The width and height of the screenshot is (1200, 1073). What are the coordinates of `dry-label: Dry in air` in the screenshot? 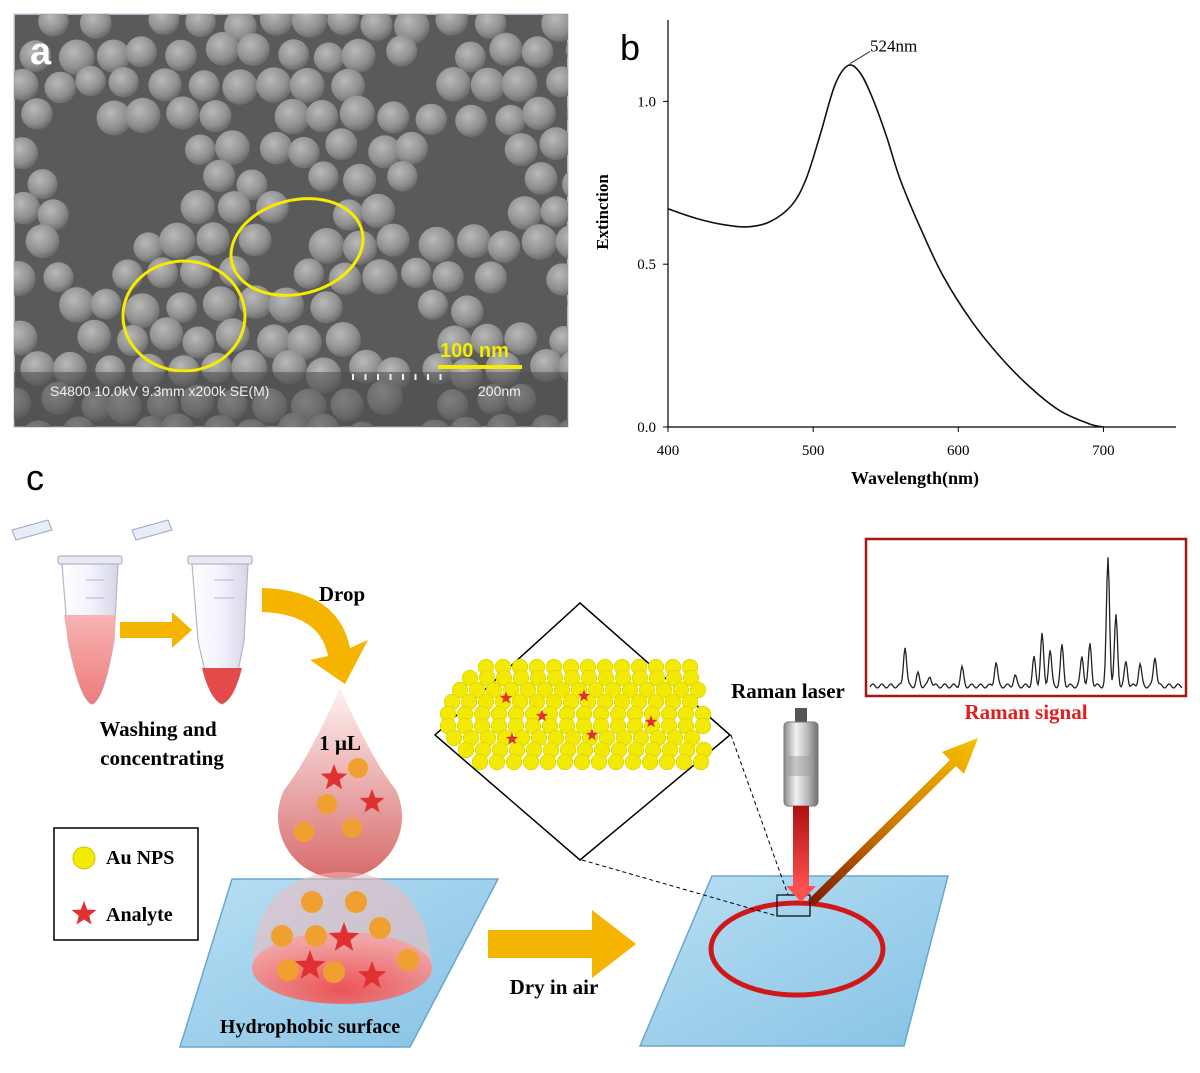 It's located at (554, 987).